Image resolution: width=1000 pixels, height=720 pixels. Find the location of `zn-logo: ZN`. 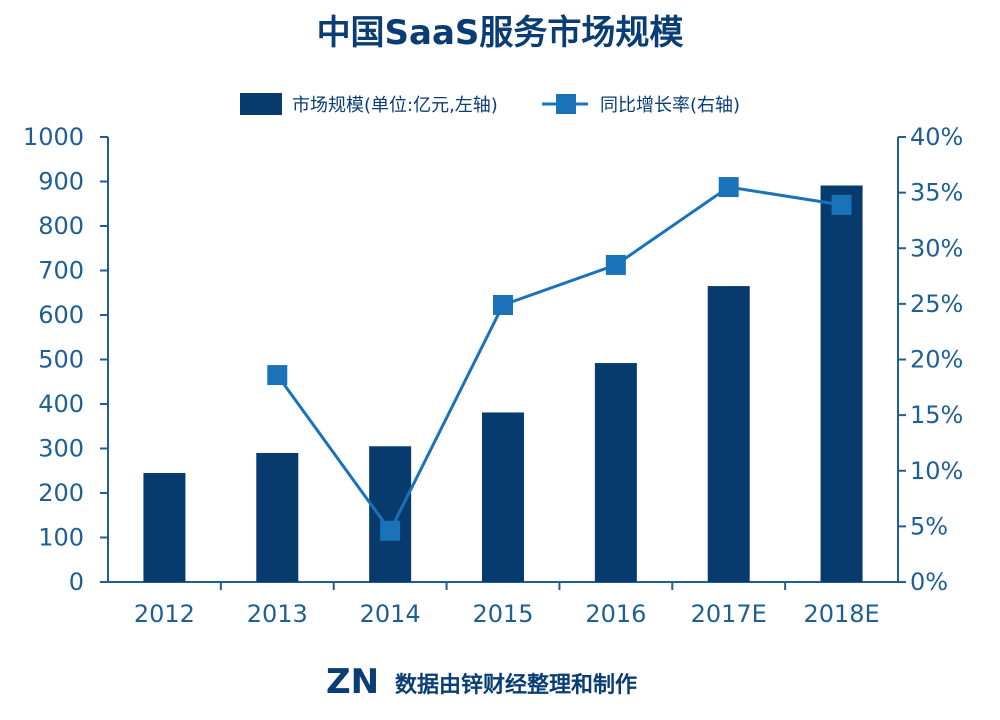

zn-logo: ZN is located at coordinates (352, 682).